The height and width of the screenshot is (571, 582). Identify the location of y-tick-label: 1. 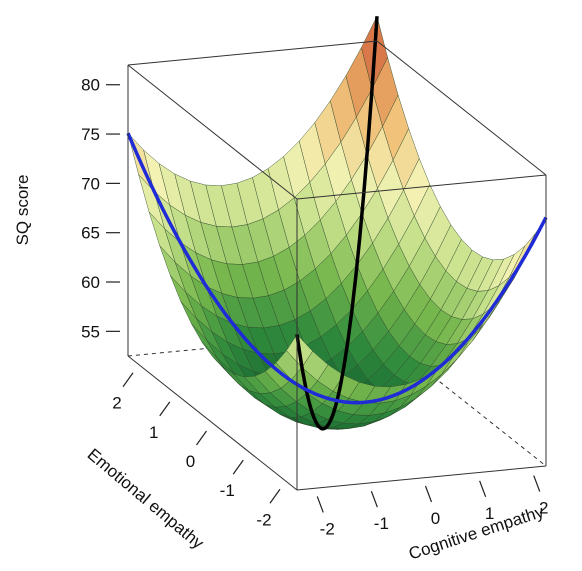
(153, 432).